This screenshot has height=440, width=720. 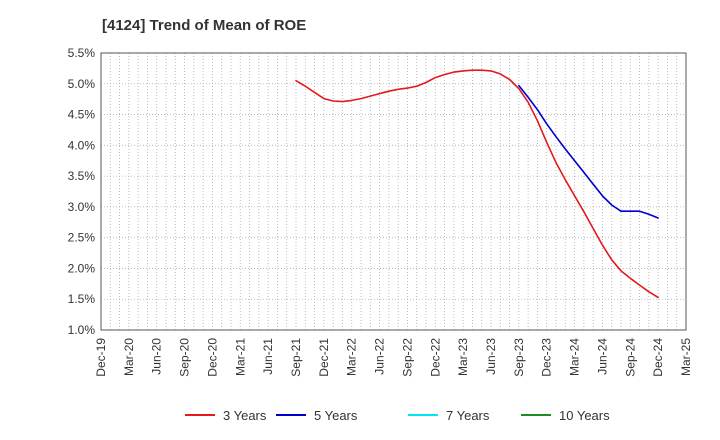 What do you see at coordinates (519, 357) in the screenshot?
I see `x-tick-label: Sep-23` at bounding box center [519, 357].